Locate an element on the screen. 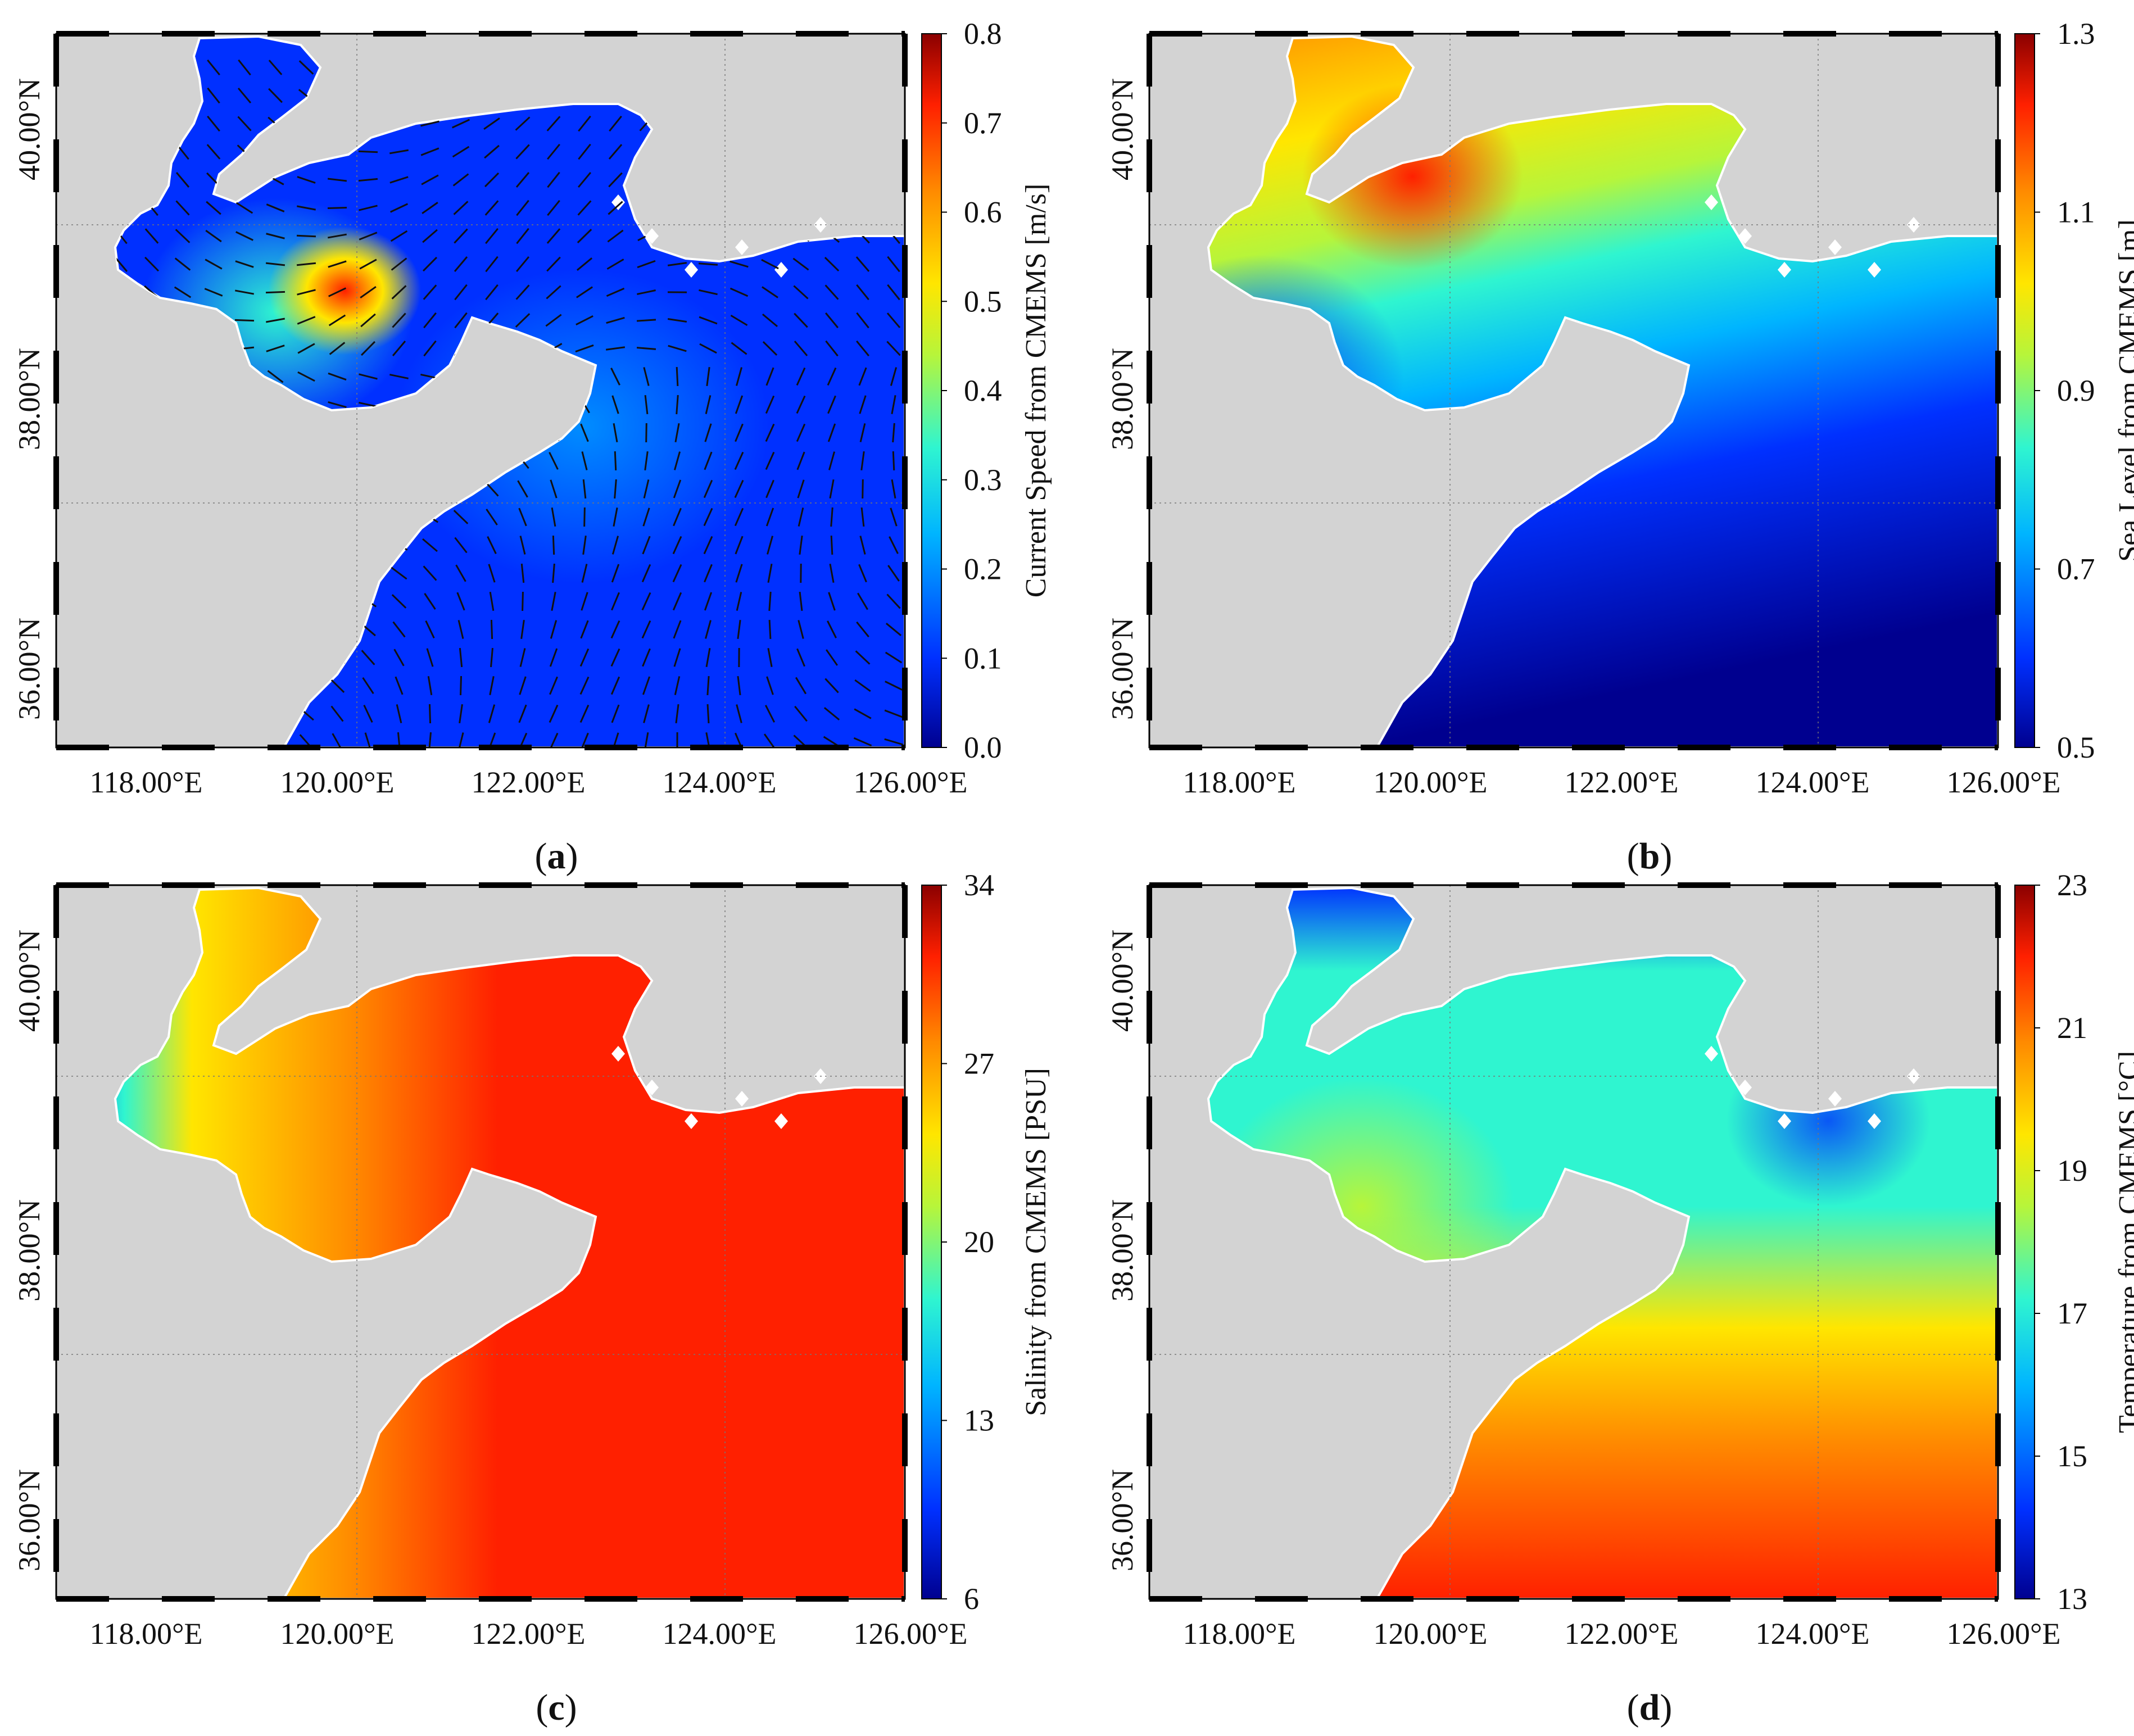 The height and width of the screenshot is (1736, 2134). colorbar is located at coordinates (2025, 1242).